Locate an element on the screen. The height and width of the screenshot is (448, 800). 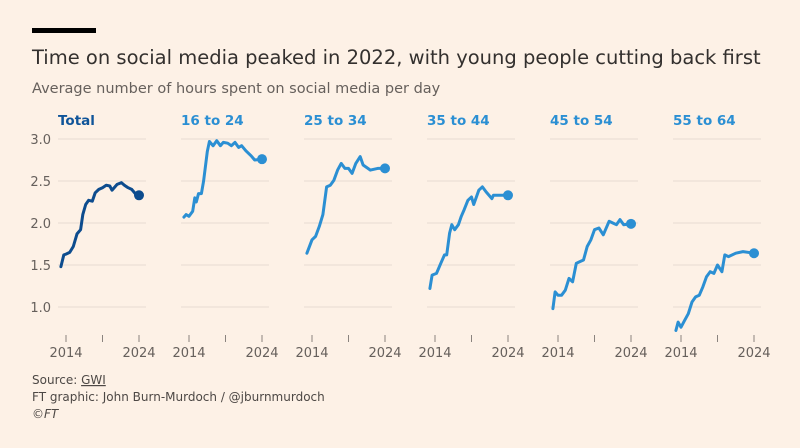
panel-35-to-44: 35 to 44 2014 2024 is located at coordinates (471, 237).